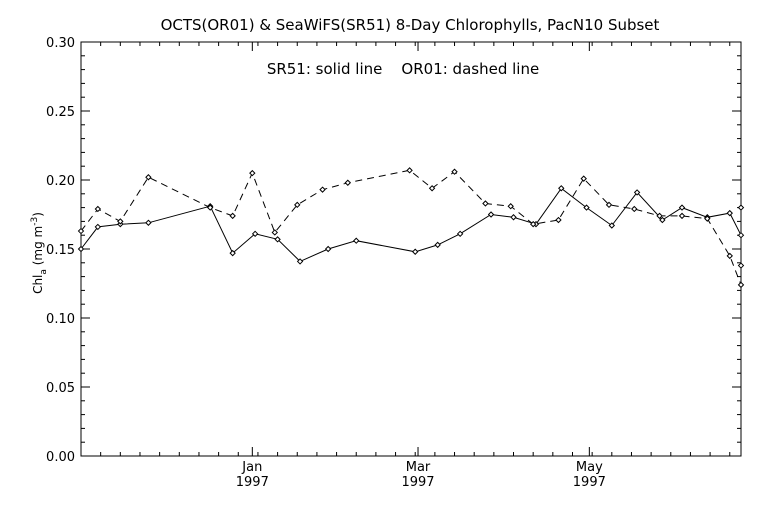 Image resolution: width=768 pixels, height=512 pixels. I want to click on y-tick-label: 0.00, so click(60, 457).